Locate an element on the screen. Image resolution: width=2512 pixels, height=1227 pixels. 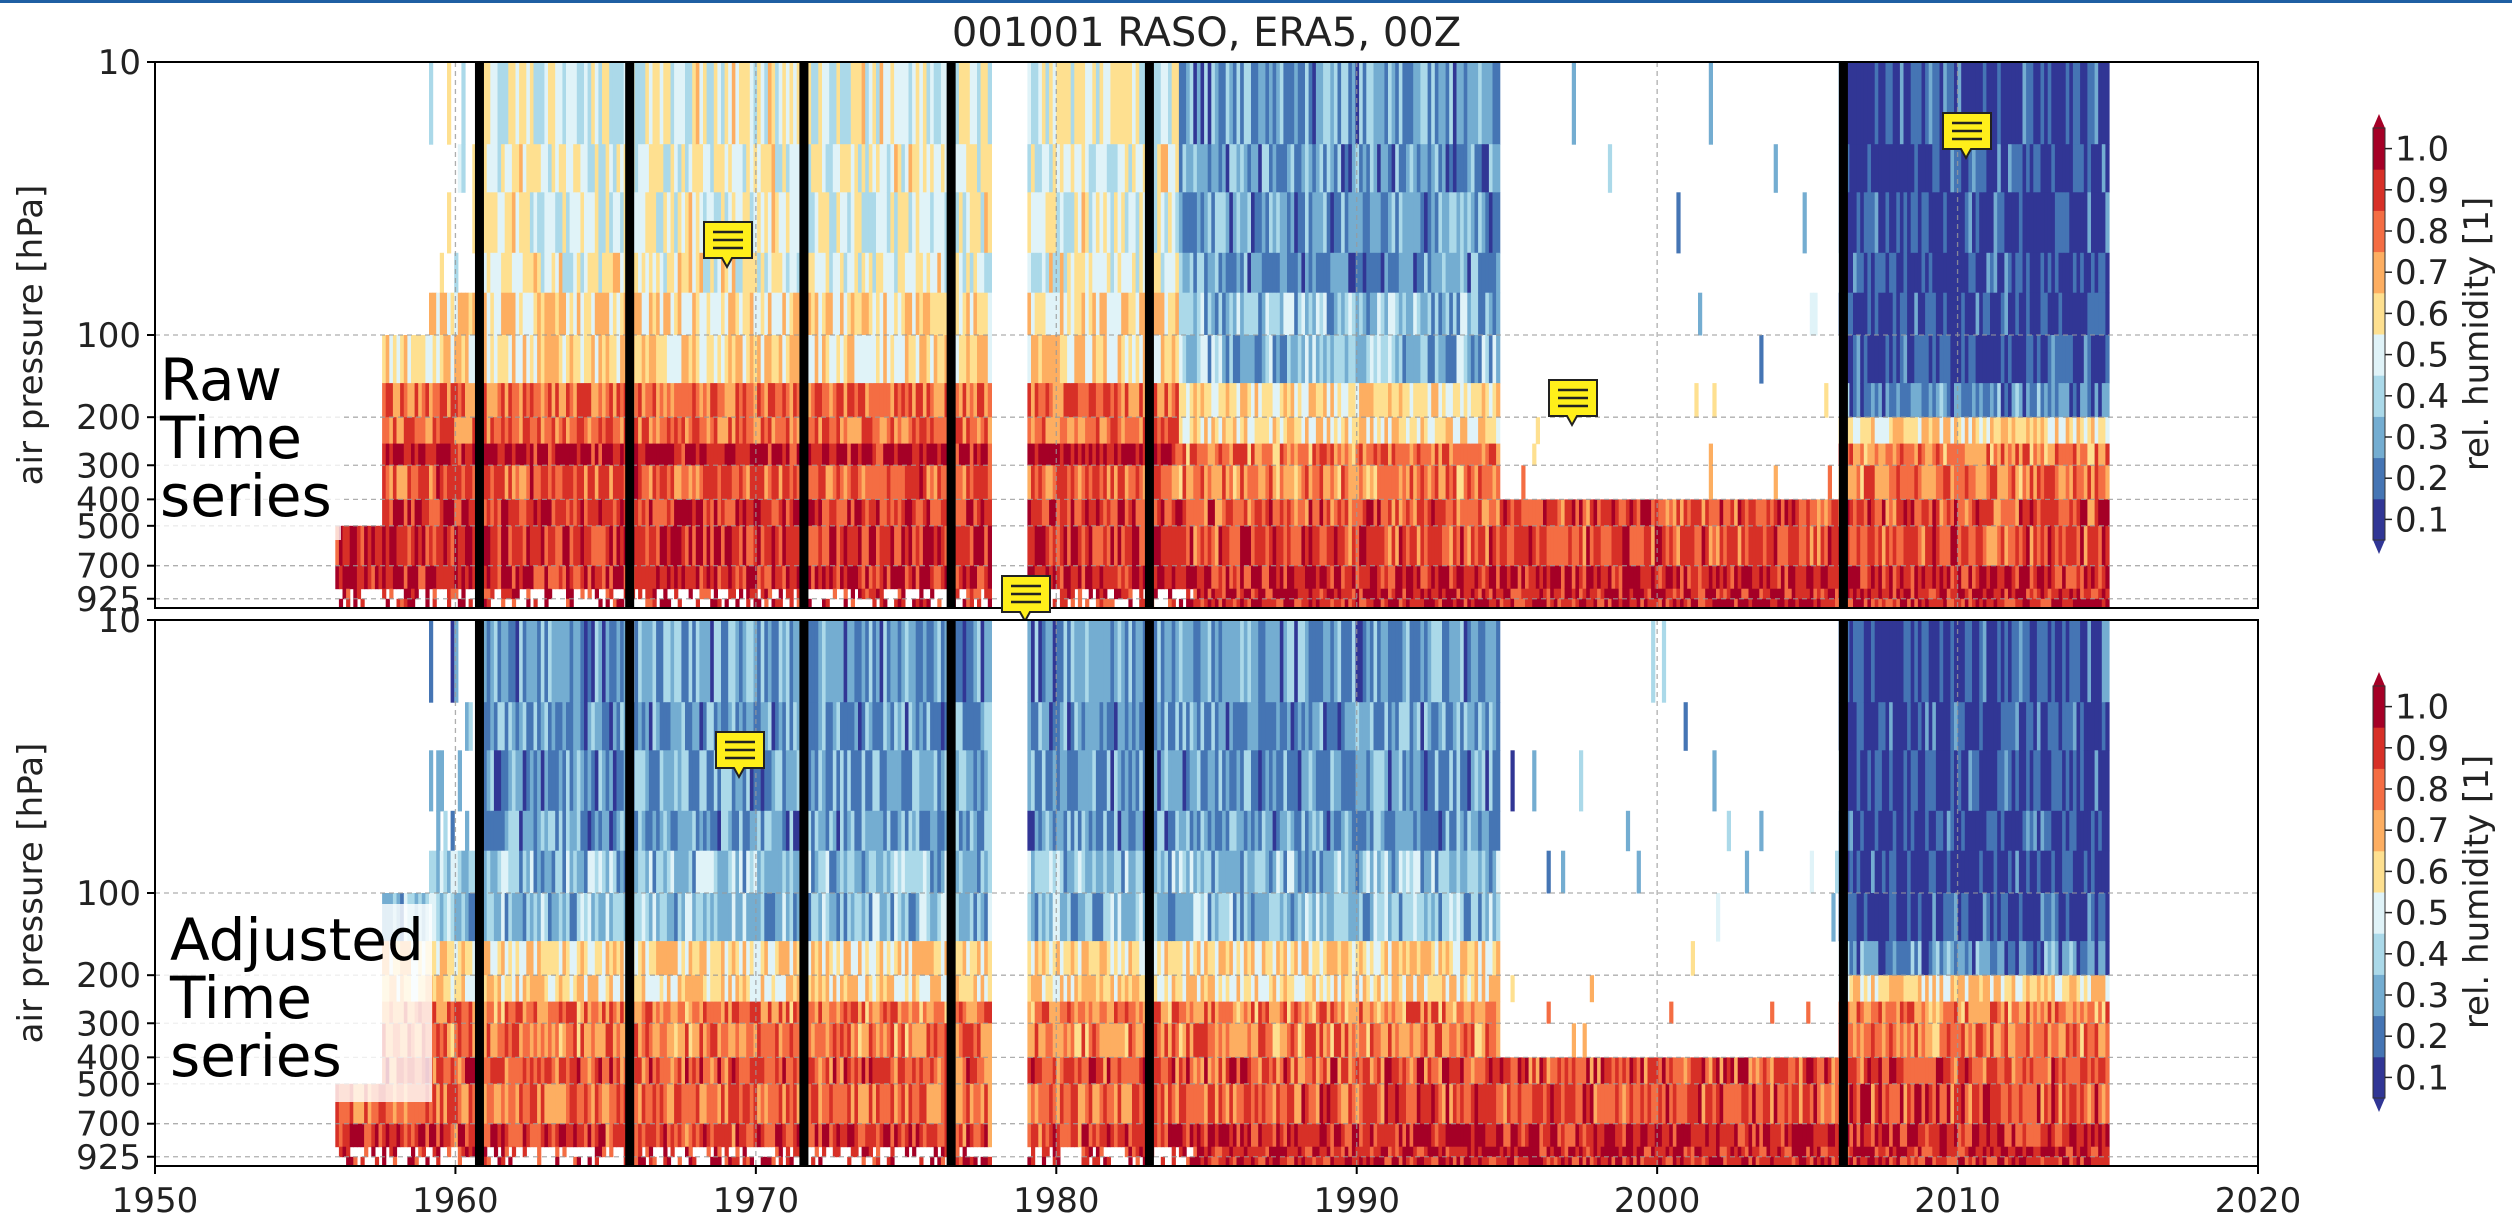
x-tick-label: 1990 is located at coordinates (1356, 1201).